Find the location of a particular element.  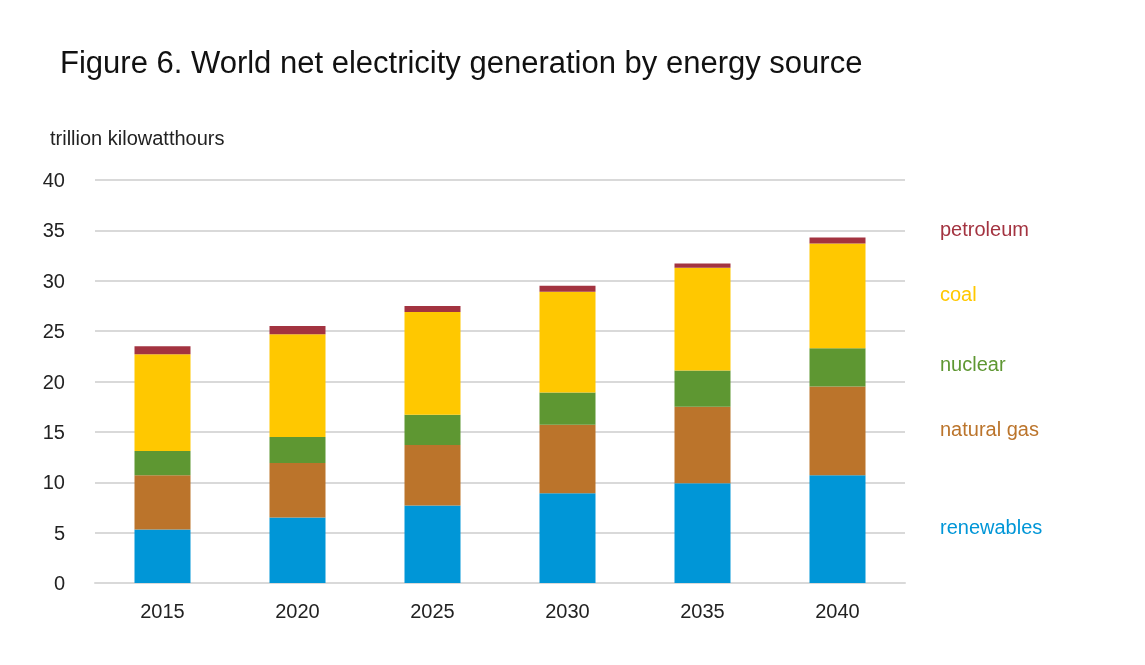

text: coal is located at coordinates (958, 293).